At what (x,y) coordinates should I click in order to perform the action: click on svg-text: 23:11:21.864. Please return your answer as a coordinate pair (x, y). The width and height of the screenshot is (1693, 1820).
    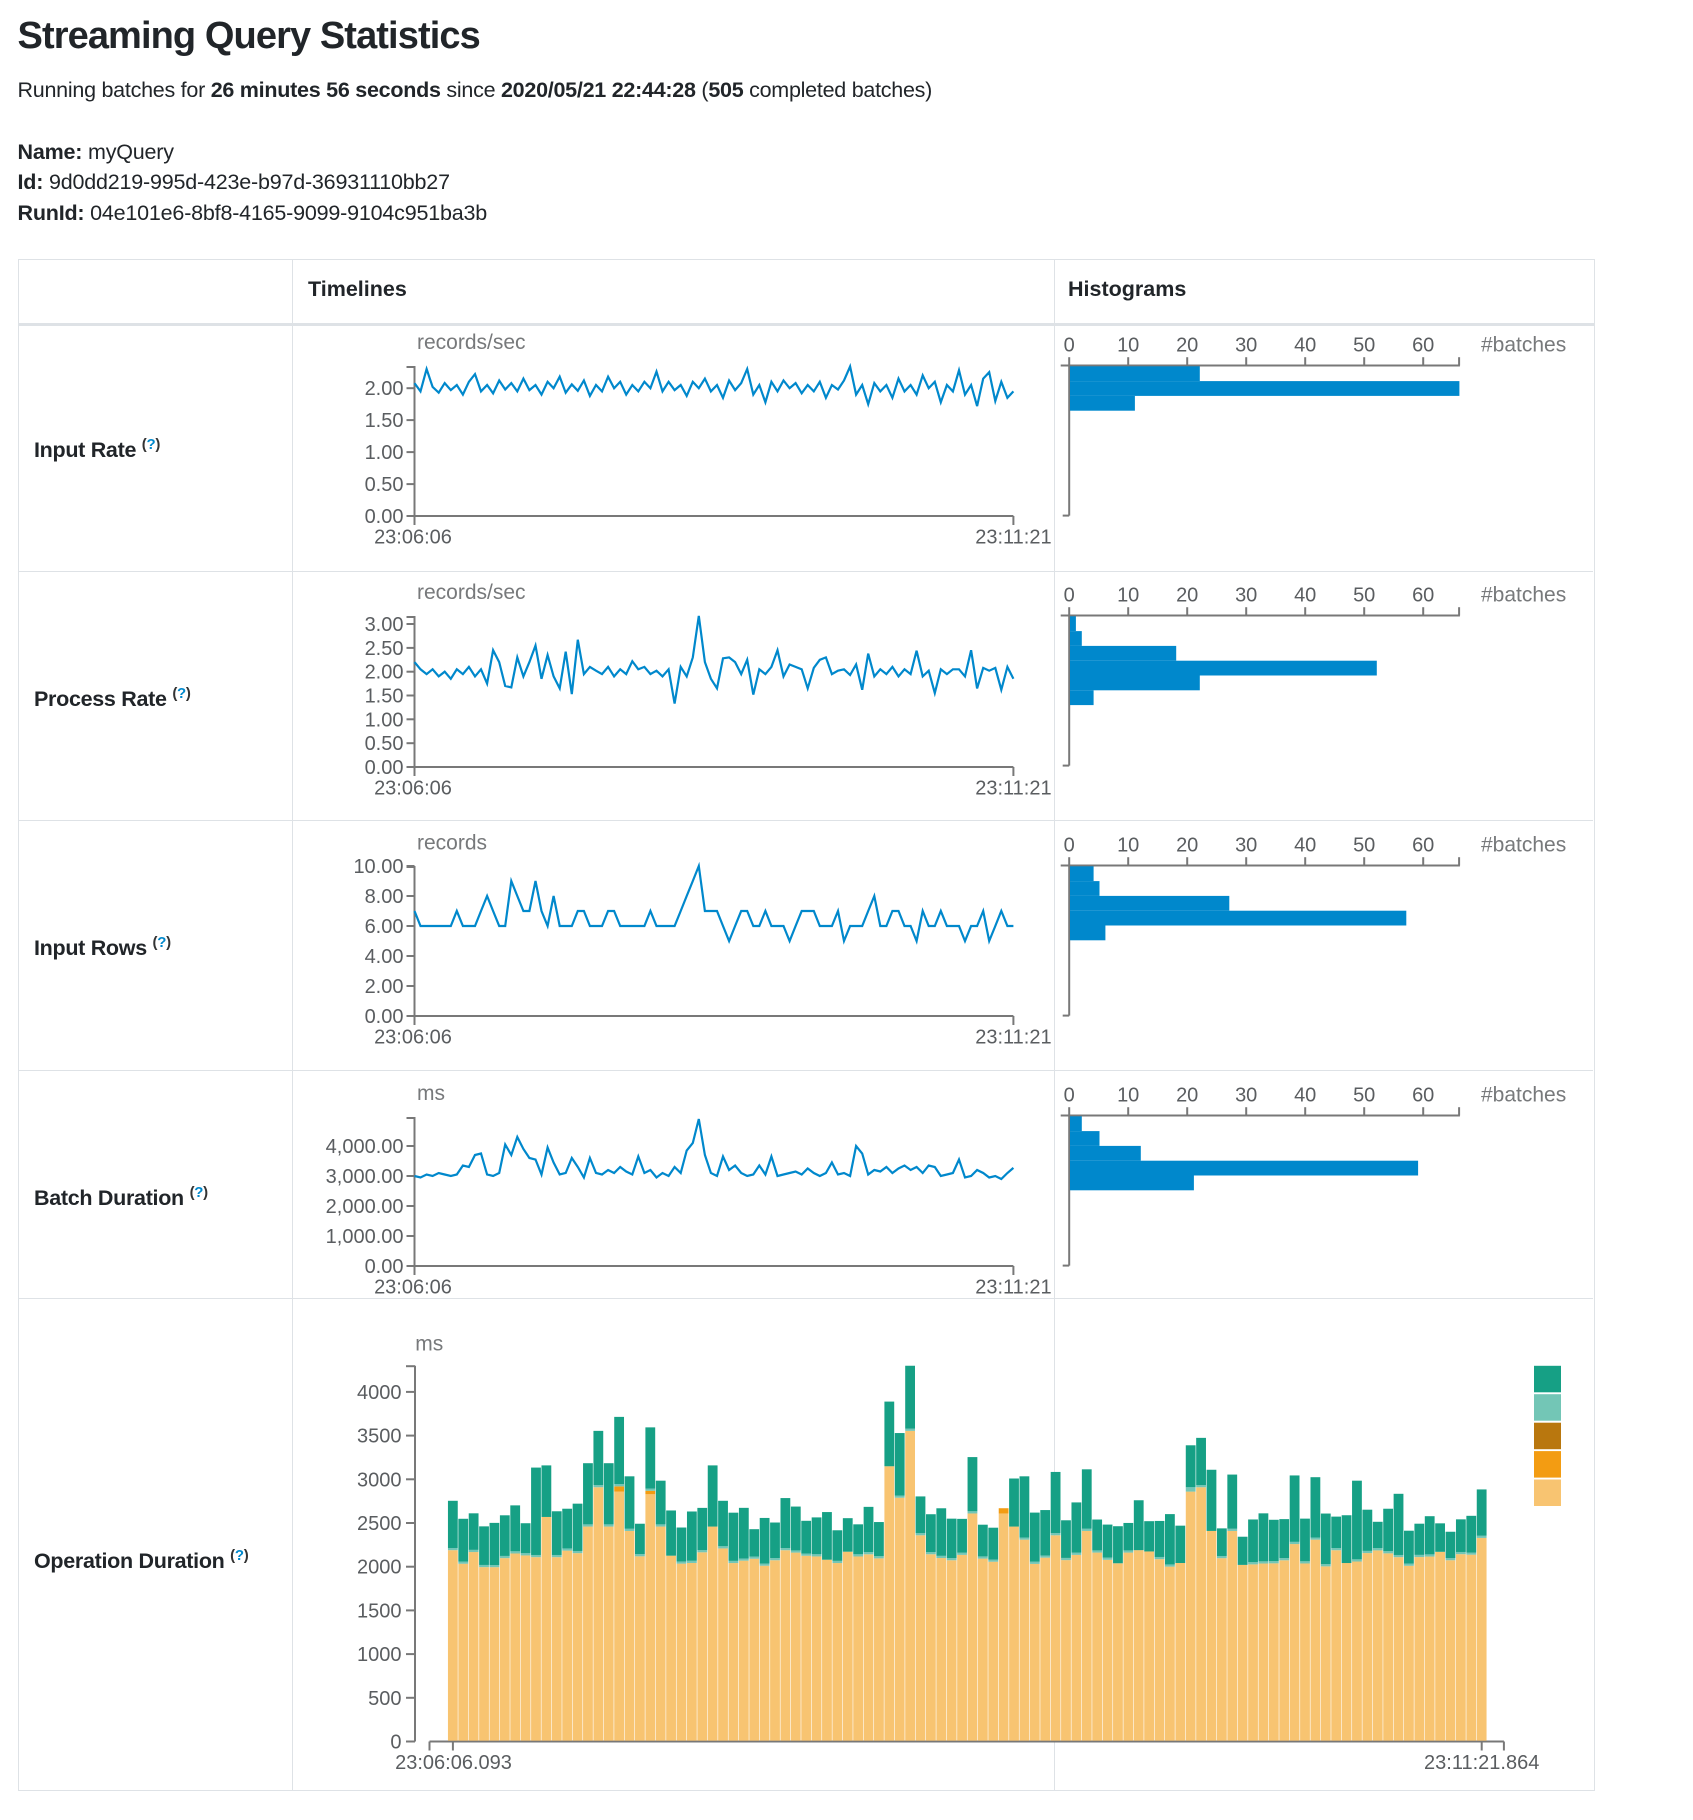
    Looking at the image, I should click on (1481, 1763).